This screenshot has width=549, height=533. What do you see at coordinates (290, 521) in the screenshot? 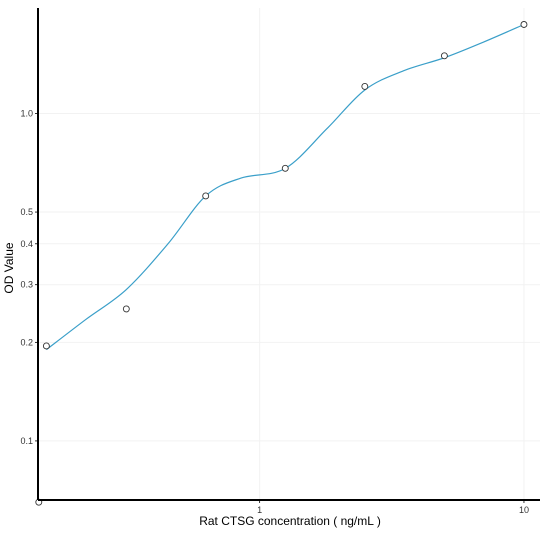
I see `x-axis-title: Rat CTSG concentration ( ng/mL )` at bounding box center [290, 521].